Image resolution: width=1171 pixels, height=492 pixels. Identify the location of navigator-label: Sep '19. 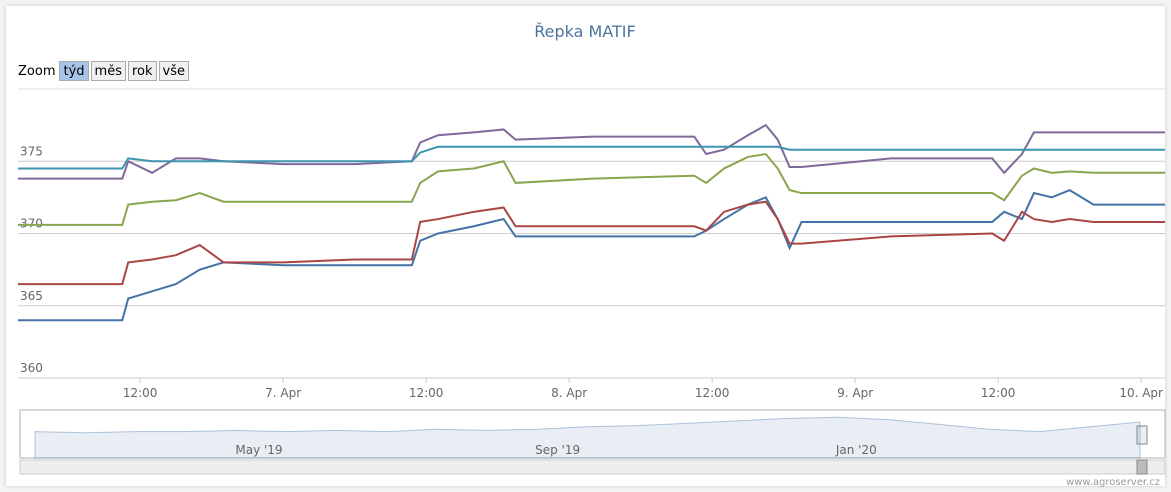
(557, 450).